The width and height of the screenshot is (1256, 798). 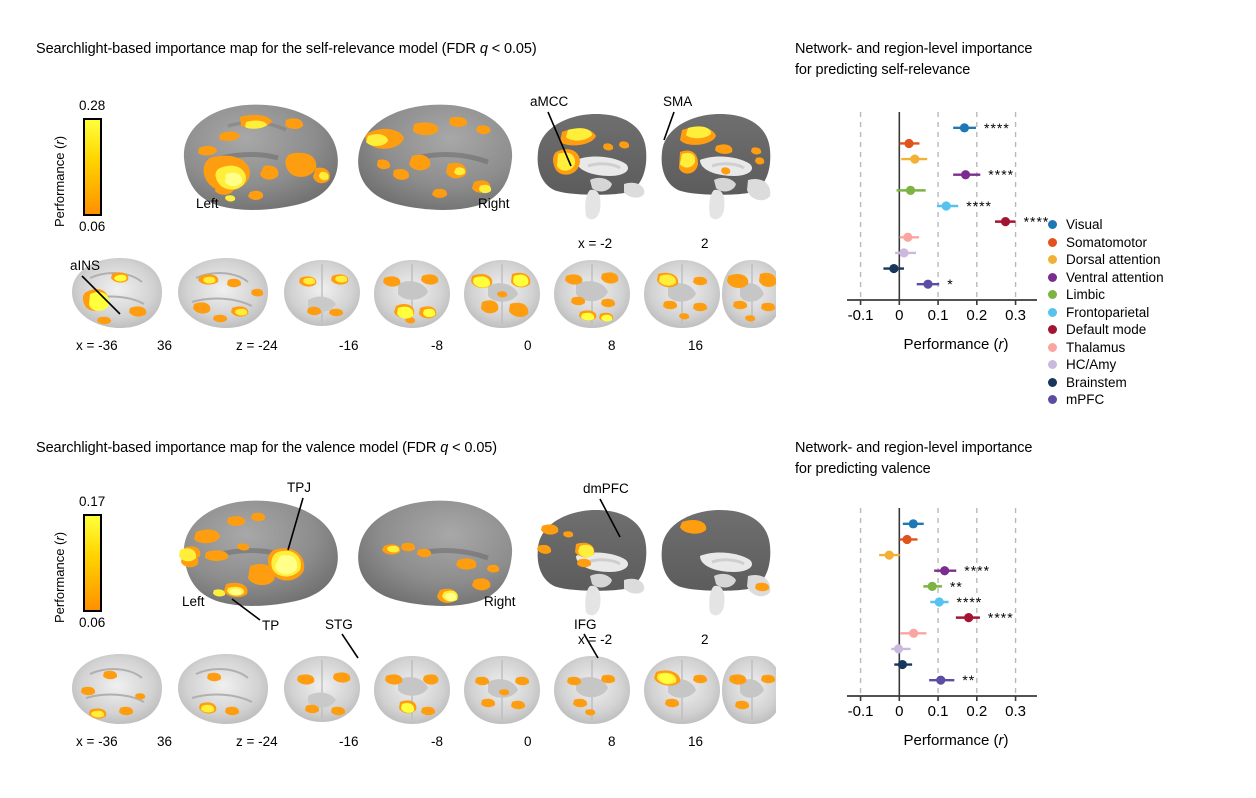 I want to click on sagittal-label-bottom-left: x = -2, so click(x=595, y=639).